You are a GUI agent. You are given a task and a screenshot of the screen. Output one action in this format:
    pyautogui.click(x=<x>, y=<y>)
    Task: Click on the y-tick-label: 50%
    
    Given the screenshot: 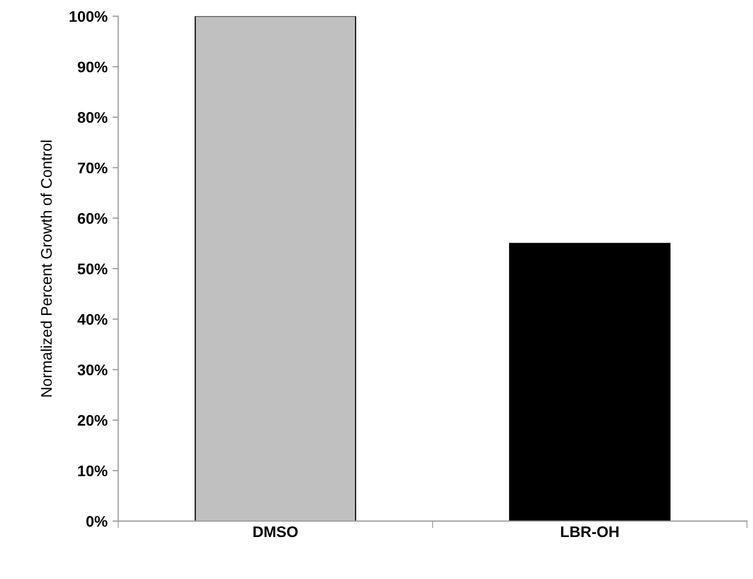 What is the action you would take?
    pyautogui.click(x=93, y=269)
    